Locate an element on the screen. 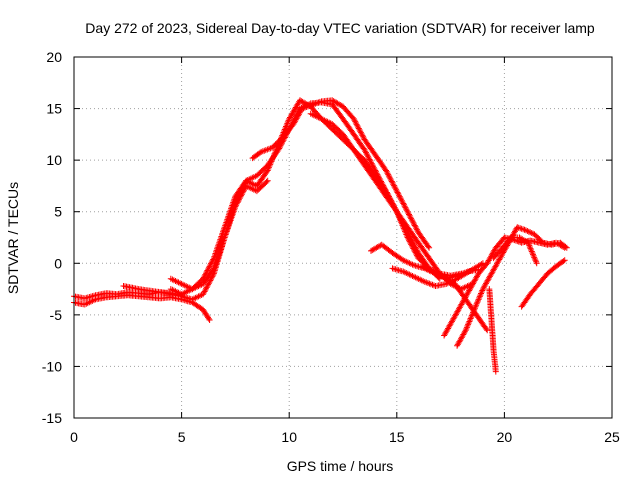 The width and height of the screenshot is (640, 480). y-tick-label: 10 is located at coordinates (54, 160).